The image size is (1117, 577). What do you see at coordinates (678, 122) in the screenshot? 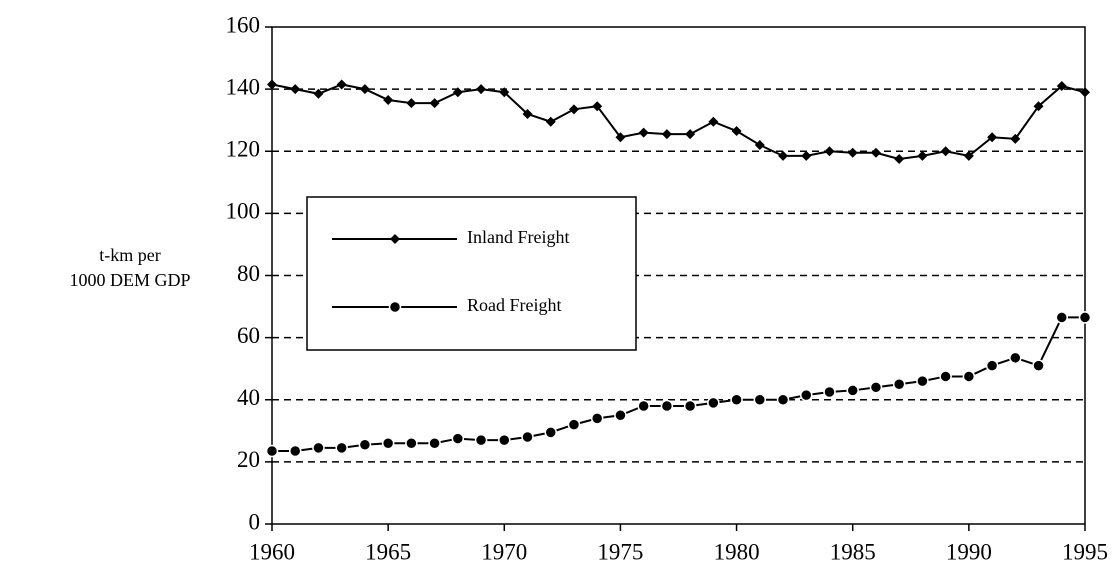
I see `series-line` at bounding box center [678, 122].